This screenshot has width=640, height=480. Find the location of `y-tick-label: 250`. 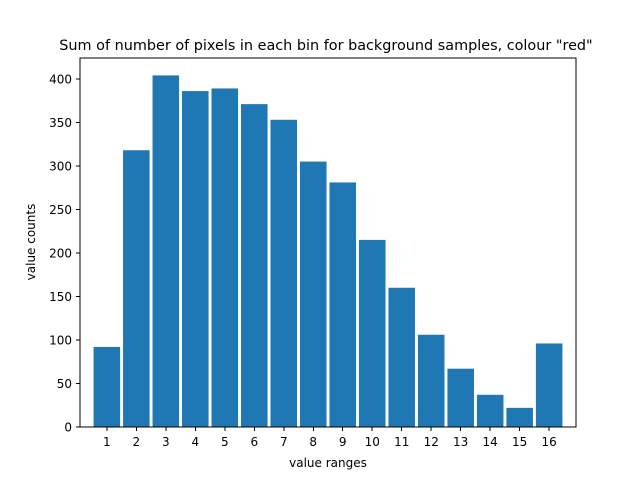

y-tick-label: 250 is located at coordinates (60, 210).